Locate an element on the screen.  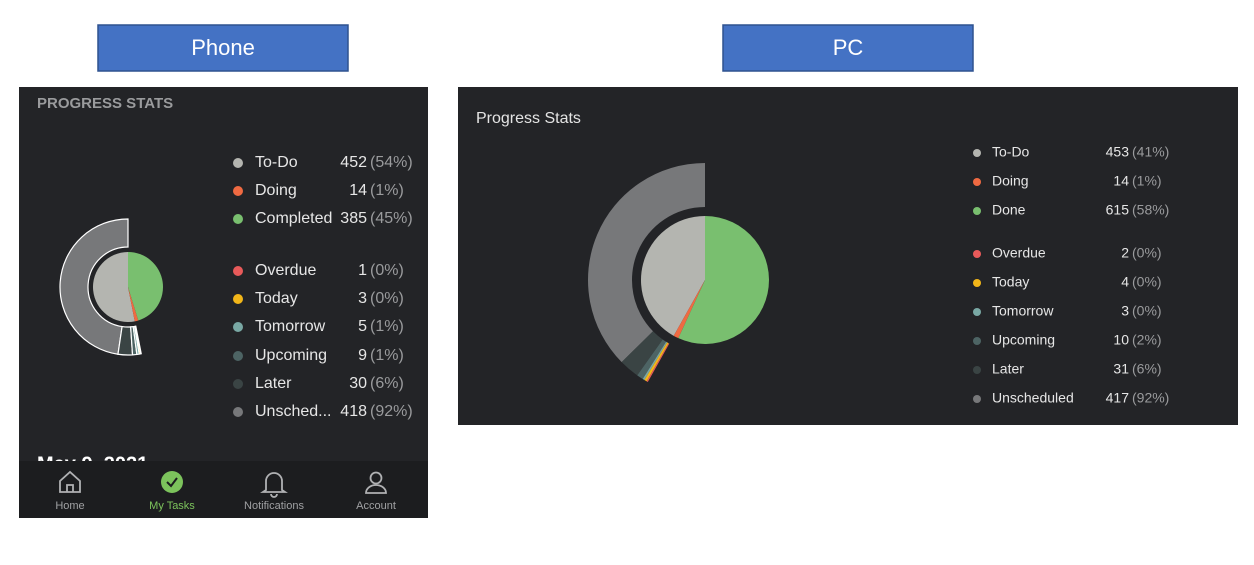
phone-label-box is located at coordinates (223, 48).